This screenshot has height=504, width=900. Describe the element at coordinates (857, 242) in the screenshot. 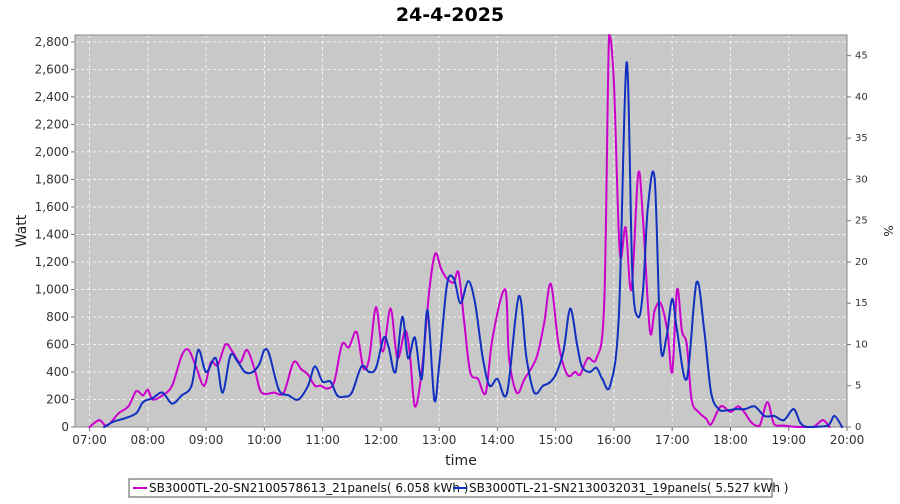

I see `y2-axis-ticks: 0 5 10 15 20 25 30 35 40 45` at that location.